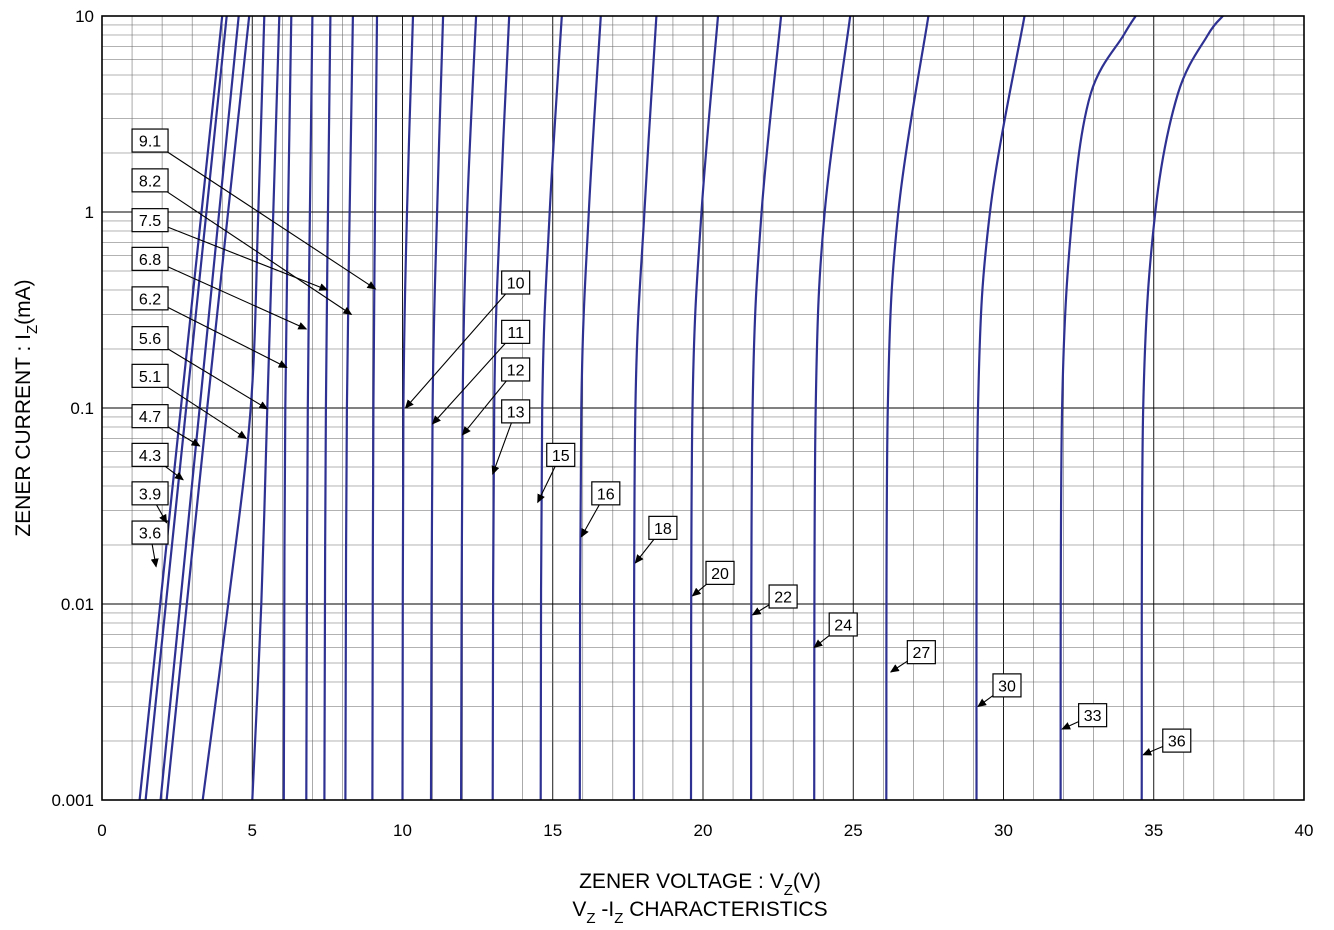 Image resolution: width=1334 pixels, height=930 pixels. Describe the element at coordinates (402, 830) in the screenshot. I see `x-tick-label: 10` at that location.